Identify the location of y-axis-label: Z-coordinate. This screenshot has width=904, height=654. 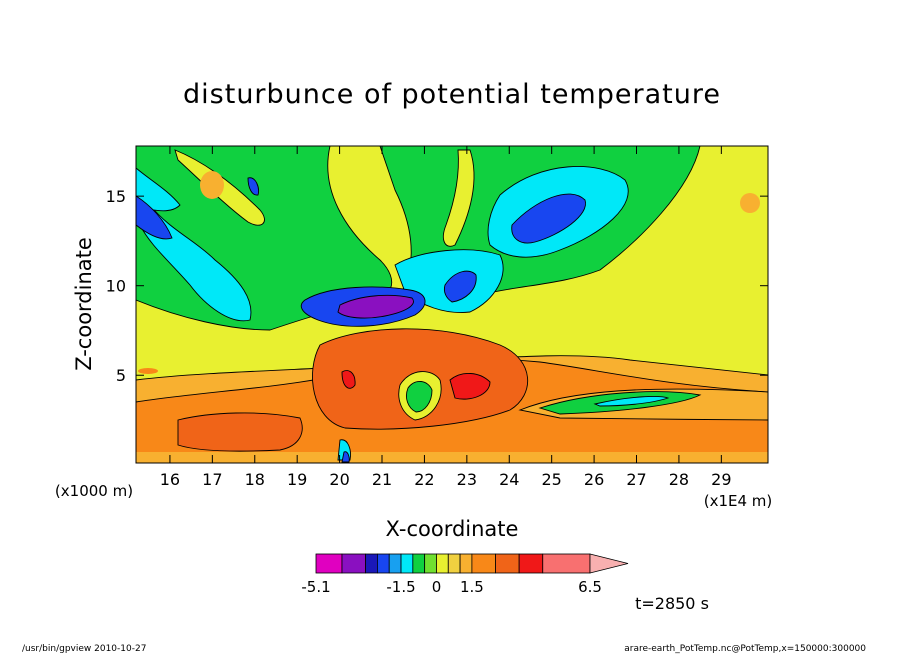
(84, 304).